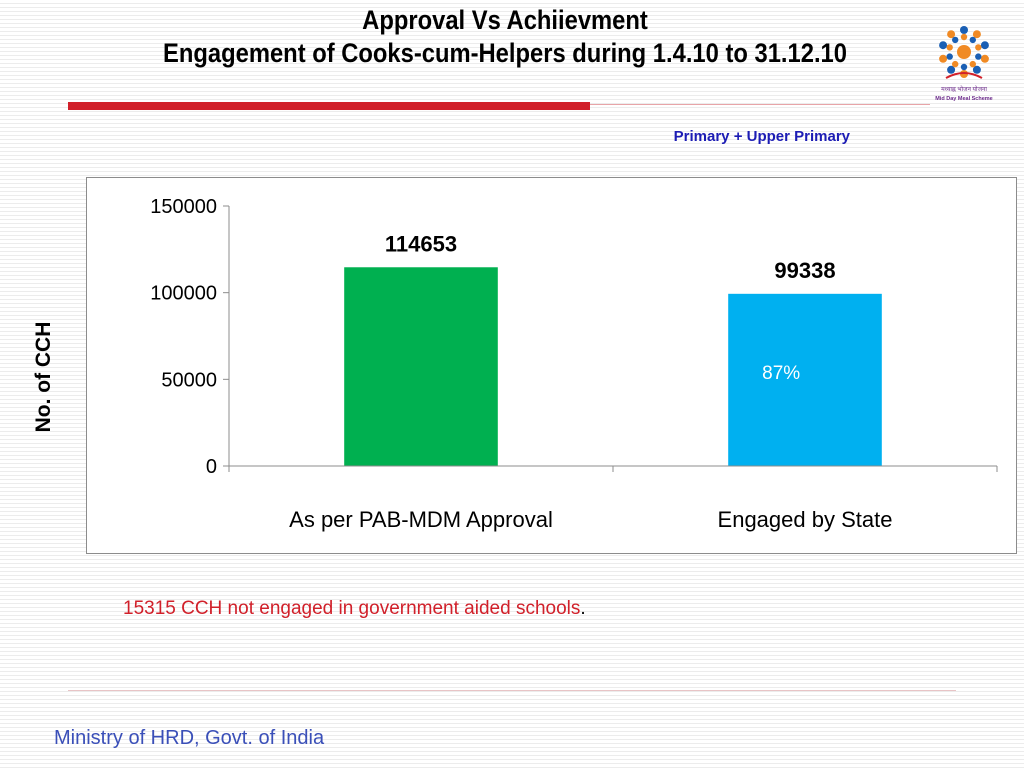 Image resolution: width=1024 pixels, height=768 pixels. Describe the element at coordinates (512, 690) in the screenshot. I see `footer-divider` at that location.